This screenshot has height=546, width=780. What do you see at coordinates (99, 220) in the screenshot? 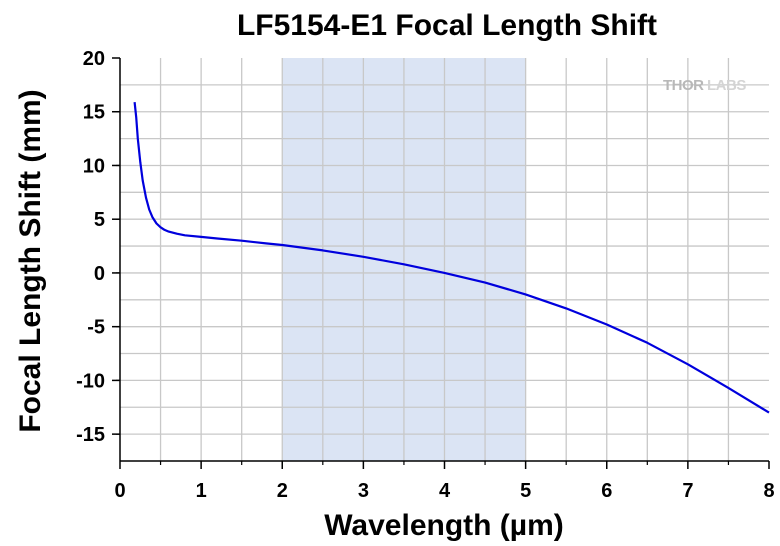
I see `y-tick-label: 5` at bounding box center [99, 220].